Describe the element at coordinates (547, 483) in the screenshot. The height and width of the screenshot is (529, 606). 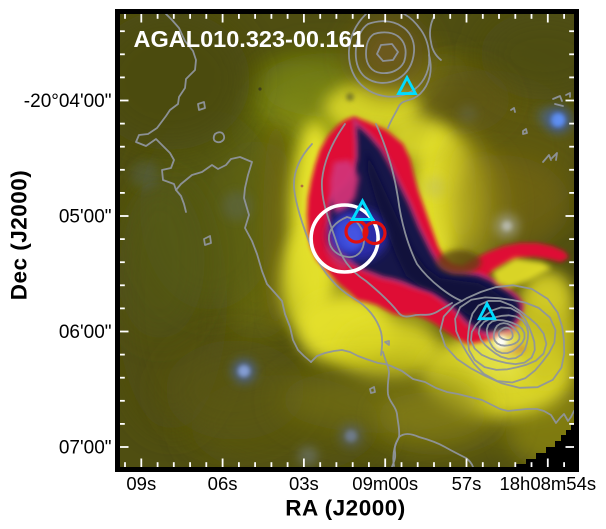
I see `svg-text: 18h08m54s` at that location.